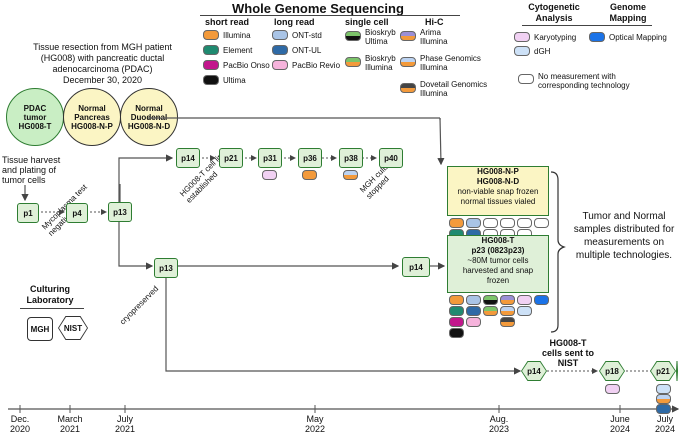 This screenshot has height=446, width=685. Describe the element at coordinates (498, 201) in the screenshot. I see `normal-box-line: normal tissues vialed` at that location.